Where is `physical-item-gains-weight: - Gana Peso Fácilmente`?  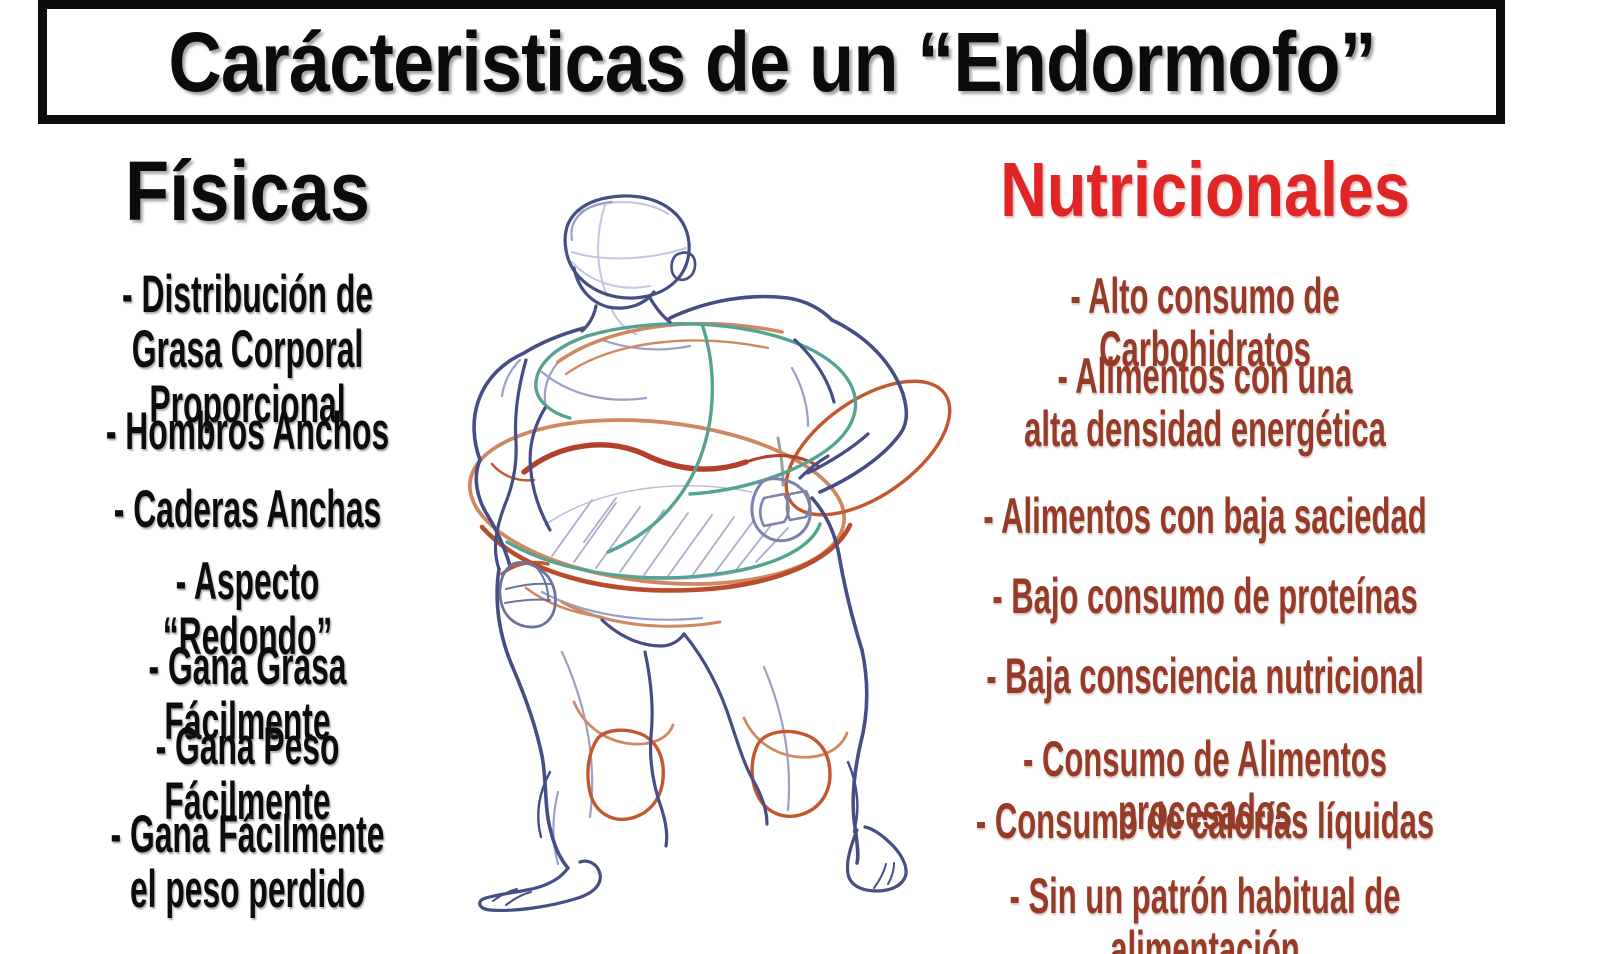 physical-item-gains-weight: - Gana Peso Fácilmente is located at coordinates (247, 774).